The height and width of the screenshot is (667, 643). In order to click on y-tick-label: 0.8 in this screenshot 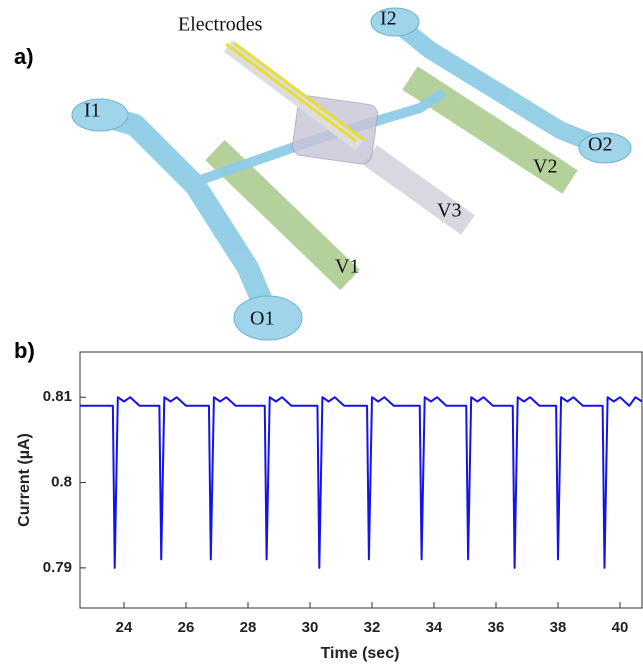, I will do `click(61, 482)`.